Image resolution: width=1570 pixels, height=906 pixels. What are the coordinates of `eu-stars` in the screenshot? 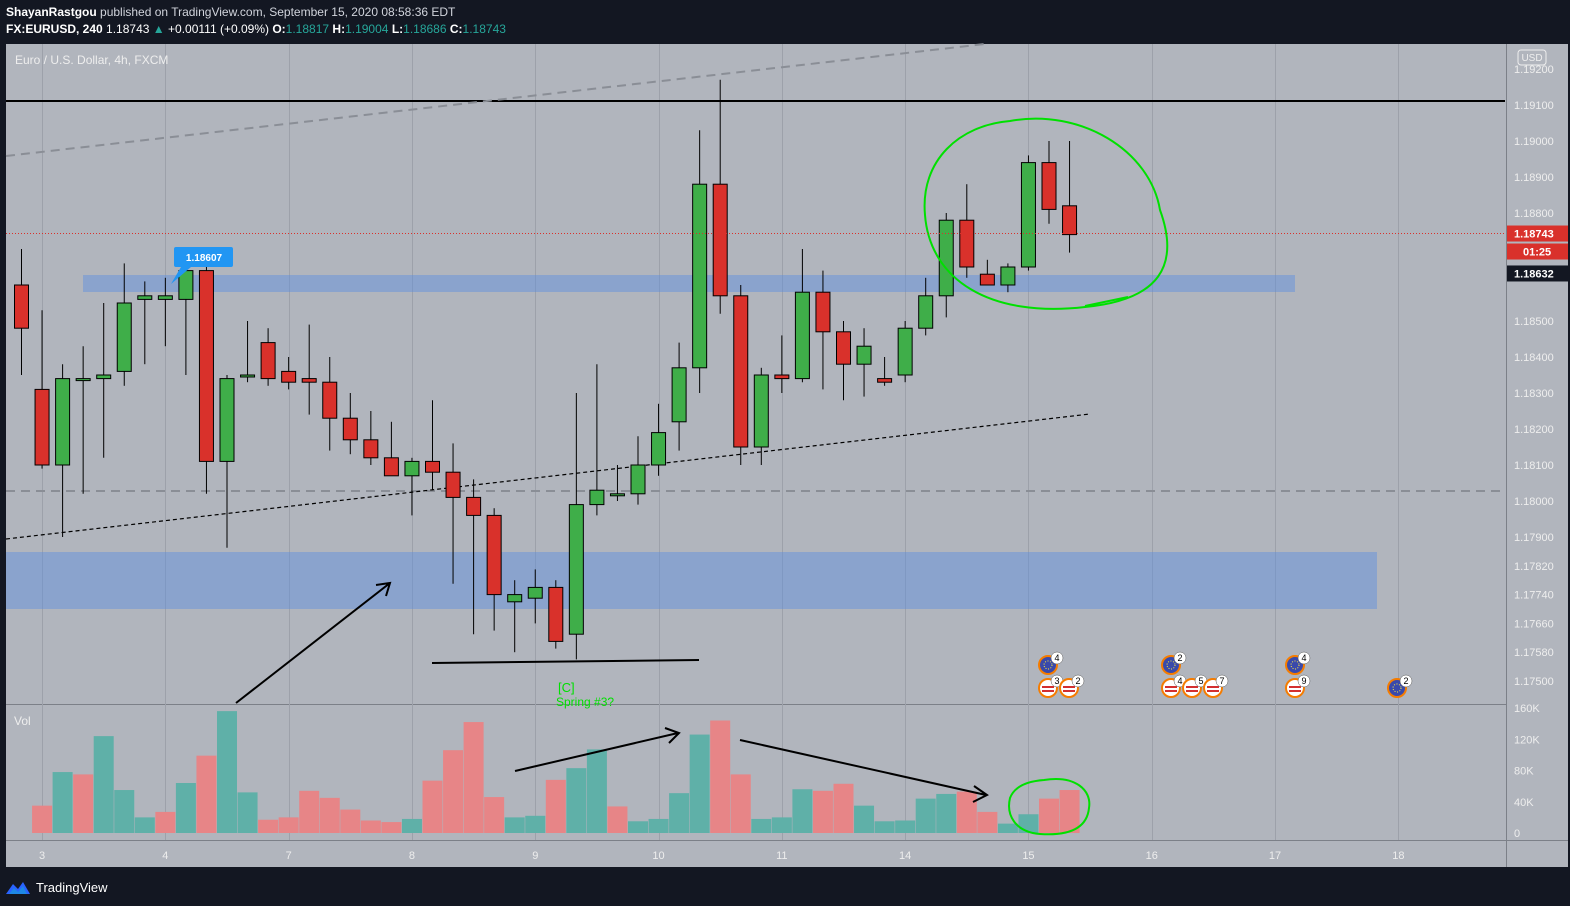 It's located at (1048, 665).